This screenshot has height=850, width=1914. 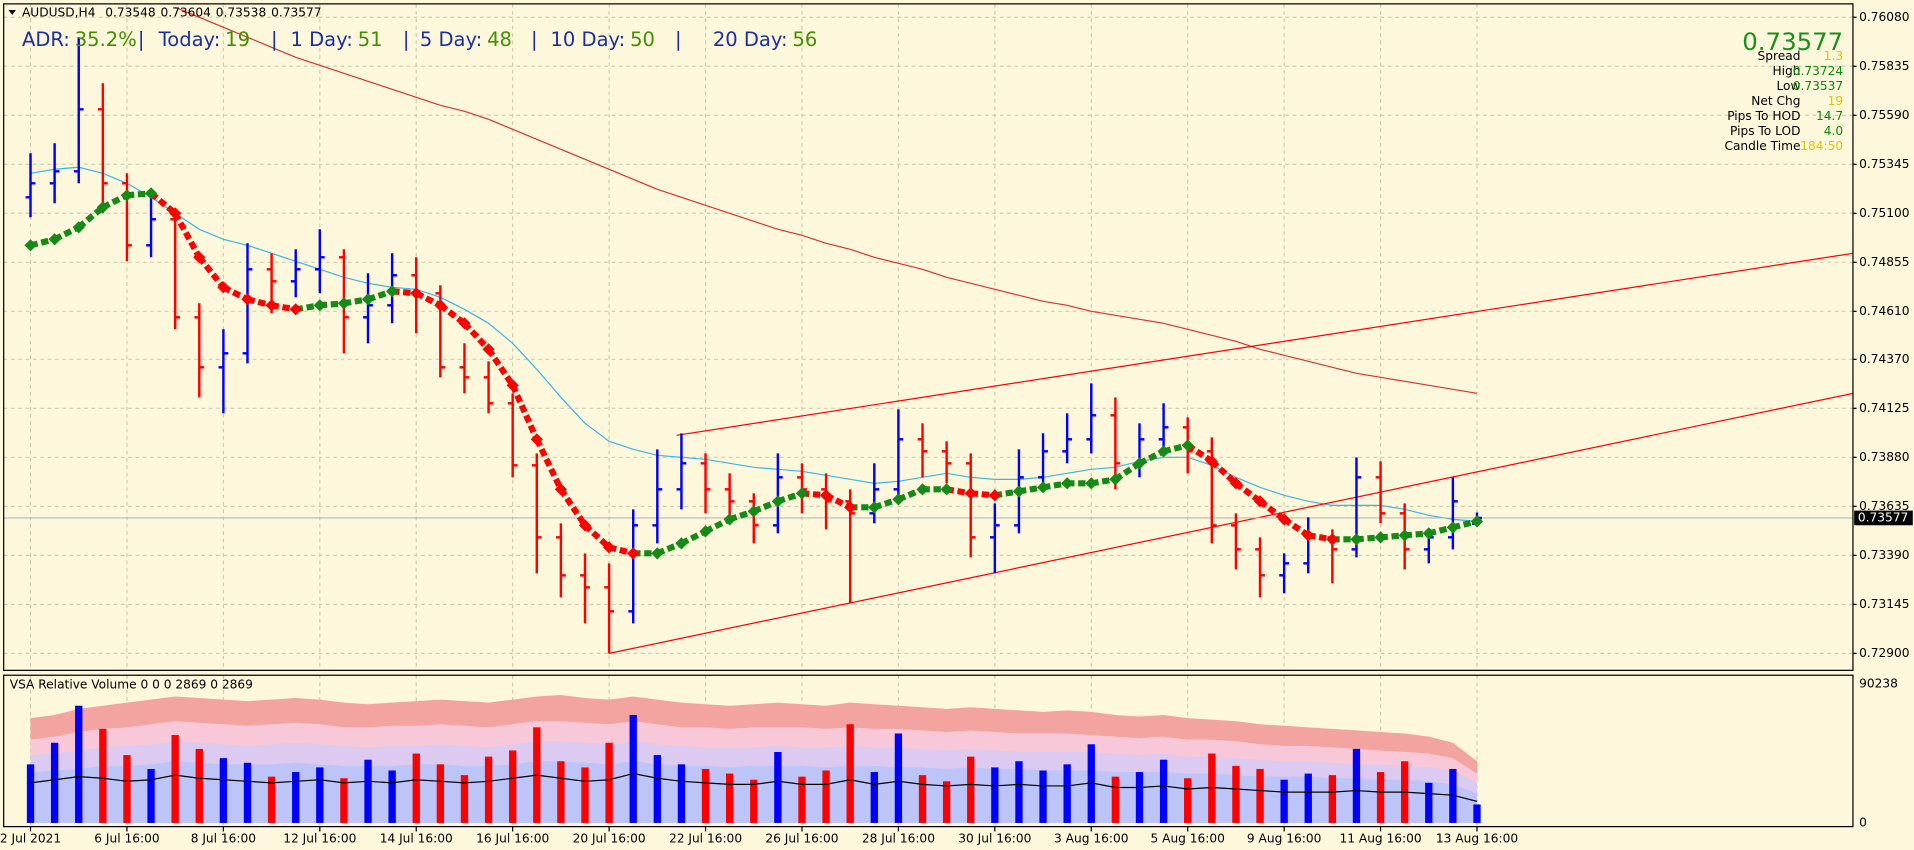 I want to click on y-tick-label: 0.72900, so click(x=1884, y=653).